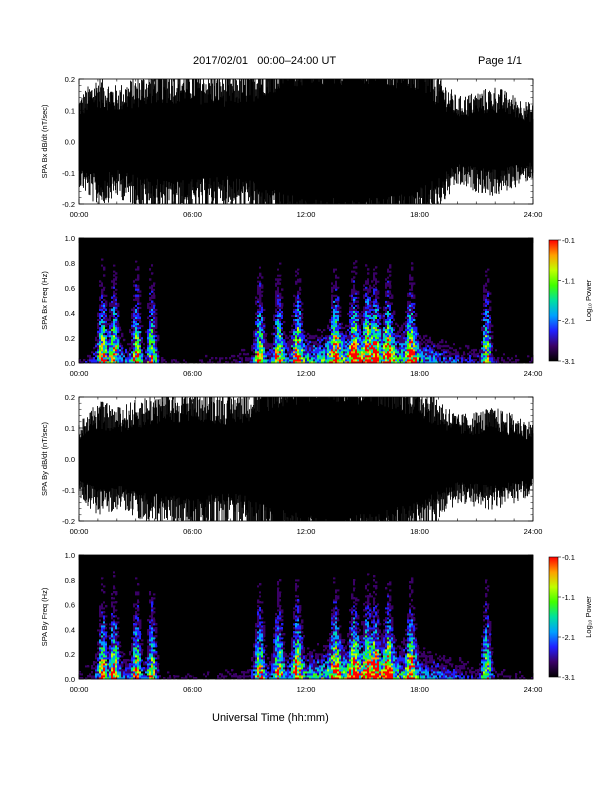 The image size is (612, 792). What do you see at coordinates (44, 141) in the screenshot?
I see `y-axis-label: SPA Bx dB/dt (nT/sec)` at bounding box center [44, 141].